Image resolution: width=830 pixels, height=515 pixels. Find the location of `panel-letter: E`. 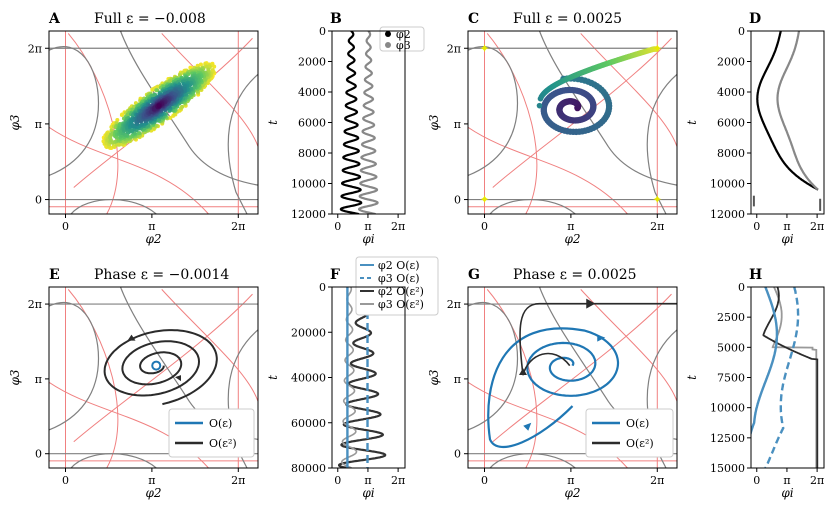

panel-letter: E is located at coordinates (54, 275).